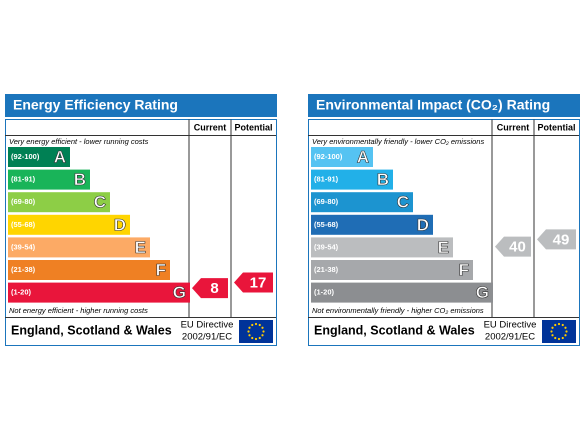 Image resolution: width=583 pixels, height=437 pixels. What do you see at coordinates (561, 239) in the screenshot?
I see `rating-value: 49` at bounding box center [561, 239].